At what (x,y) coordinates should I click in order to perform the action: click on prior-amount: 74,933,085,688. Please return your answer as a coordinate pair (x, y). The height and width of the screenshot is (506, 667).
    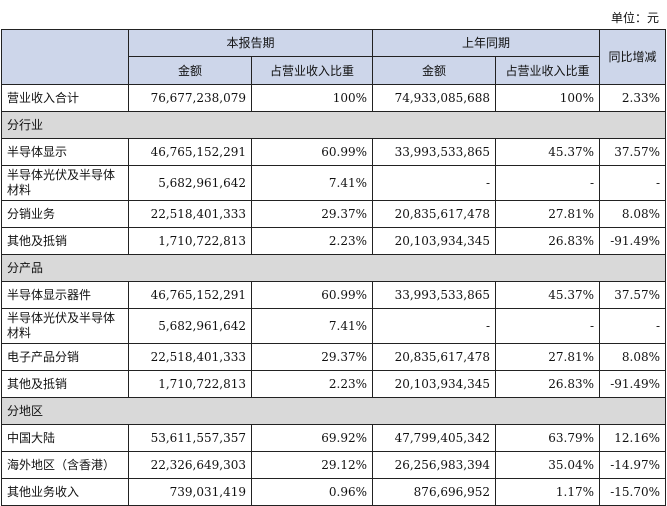
    Looking at the image, I should click on (434, 98).